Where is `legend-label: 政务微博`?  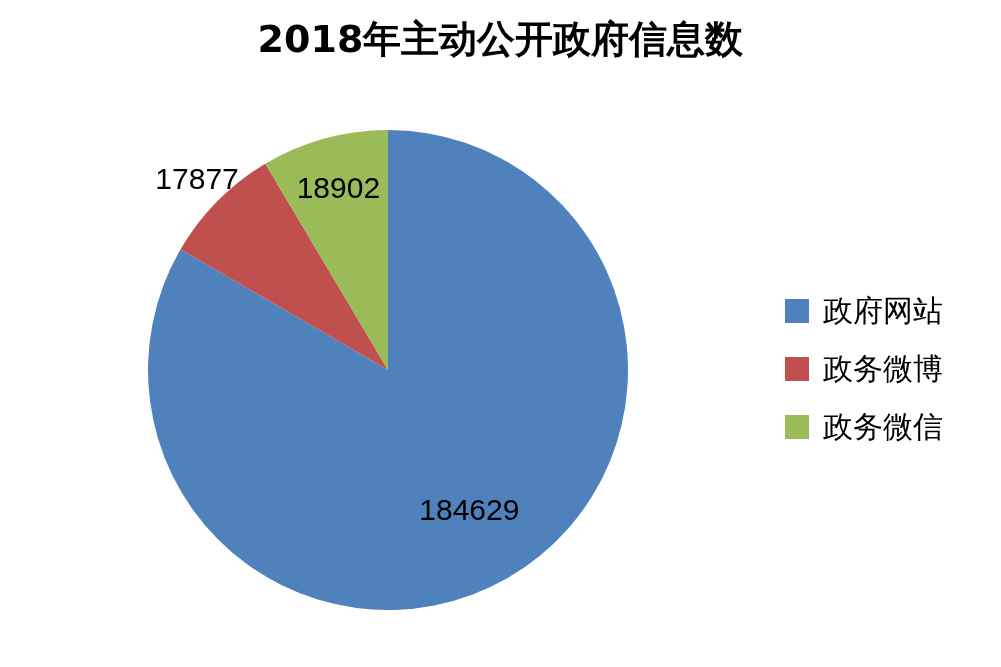
legend-label: 政务微博 is located at coordinates (883, 368).